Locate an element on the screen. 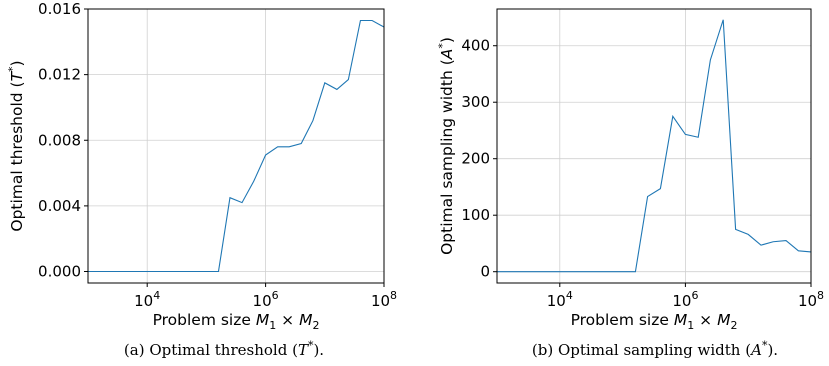 The width and height of the screenshot is (829, 366). y-tick-label: 0.012 is located at coordinates (59, 75).